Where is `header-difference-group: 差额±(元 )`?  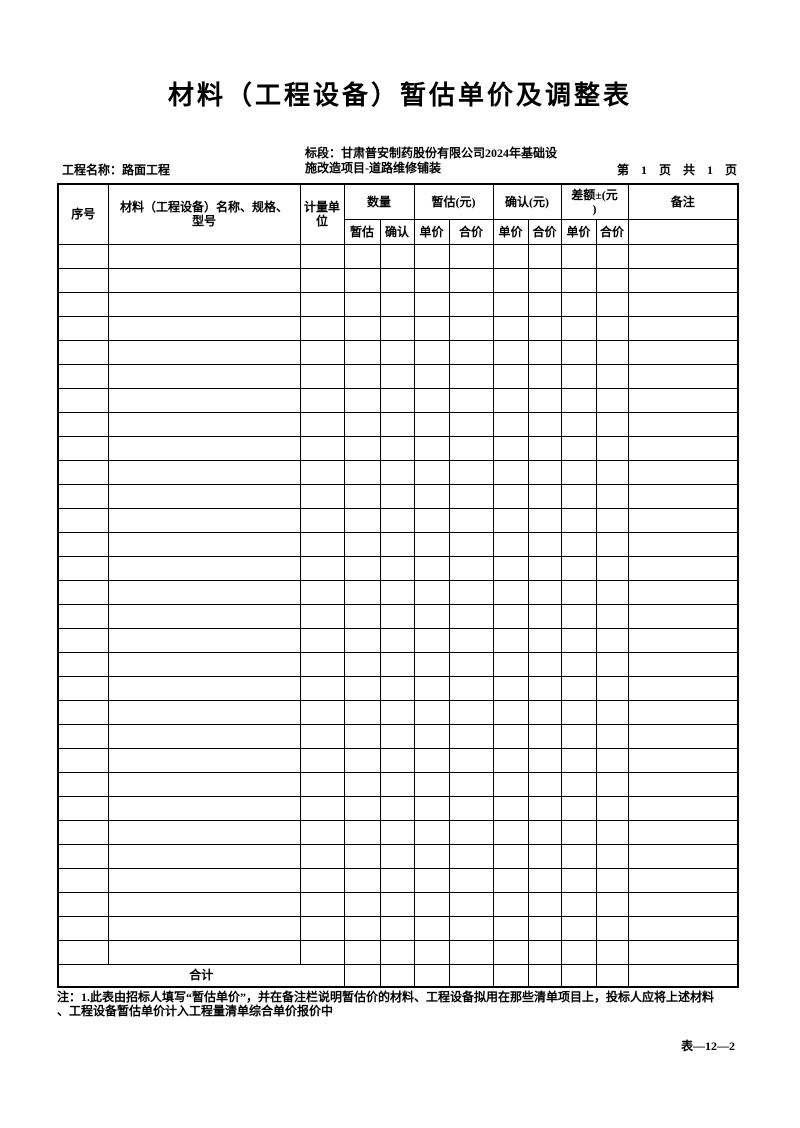
header-difference-group: 差额±(元 ) is located at coordinates (594, 201).